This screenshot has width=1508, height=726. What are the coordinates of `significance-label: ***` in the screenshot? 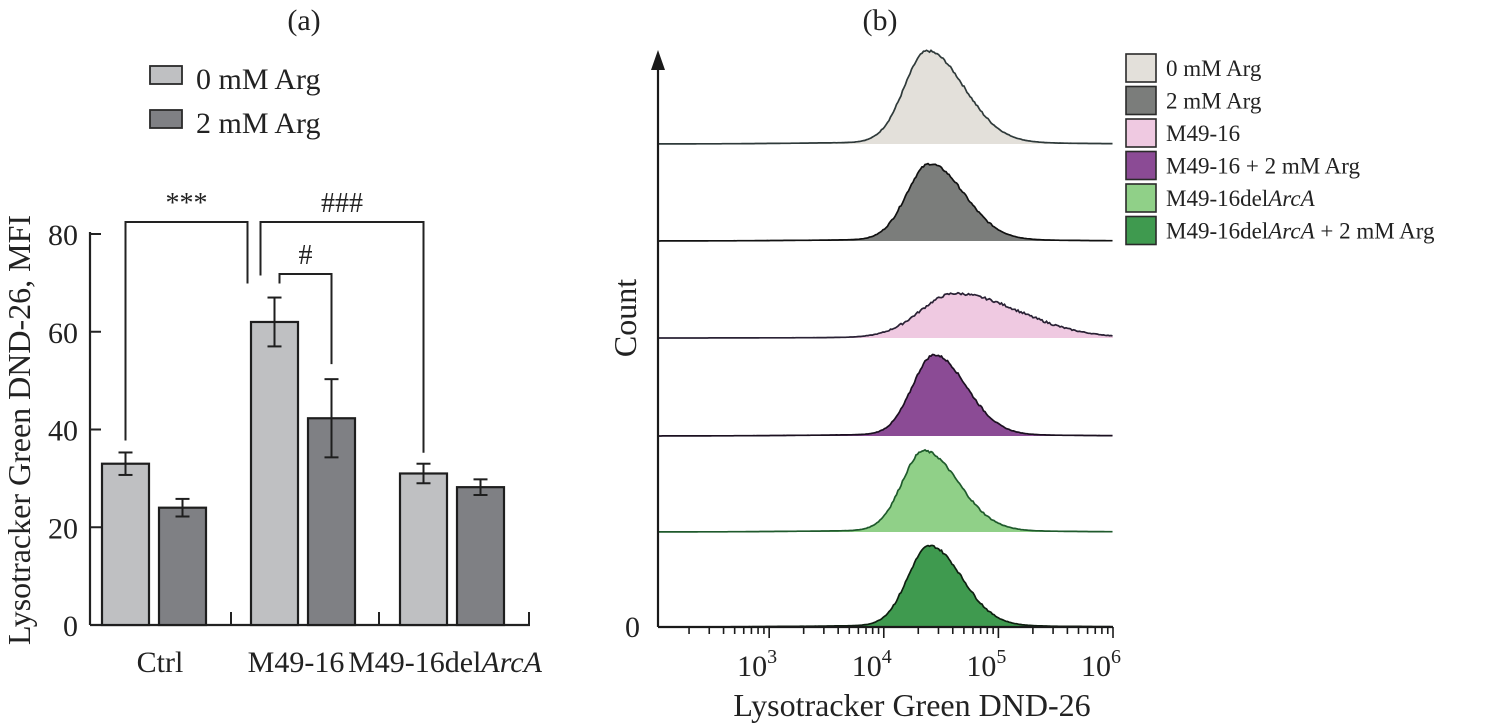 It's located at (187, 203).